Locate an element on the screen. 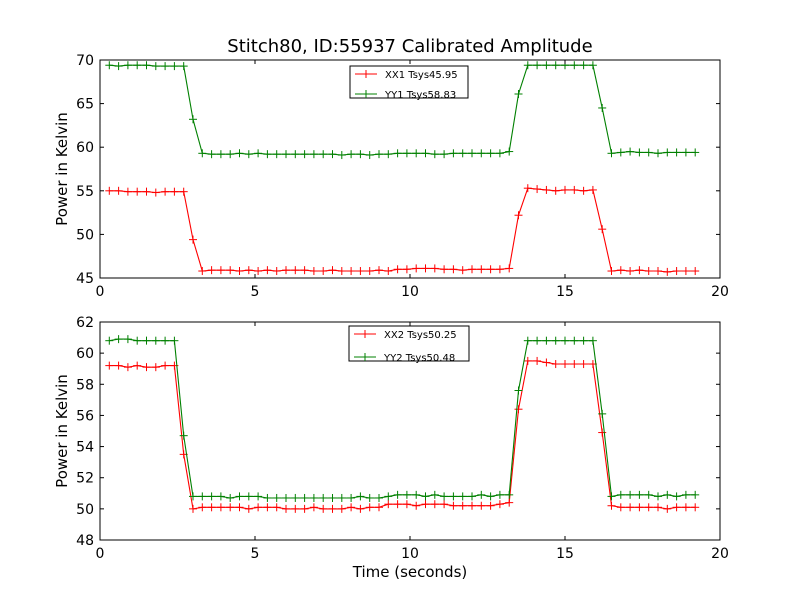  legend: XX2 Tsys50.25 YY2 Tsys50.48 is located at coordinates (409, 344).